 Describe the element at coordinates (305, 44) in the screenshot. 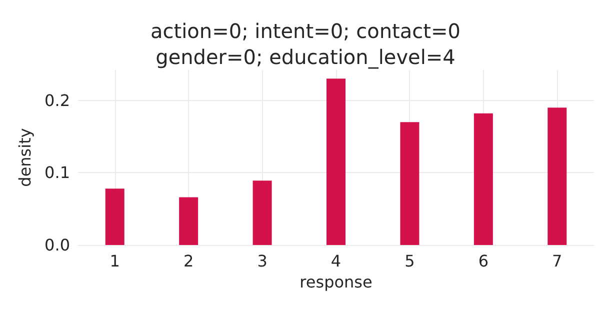

I see `chart-title: action=0; intent=0; contact=0 gender=0; education_level=4` at that location.